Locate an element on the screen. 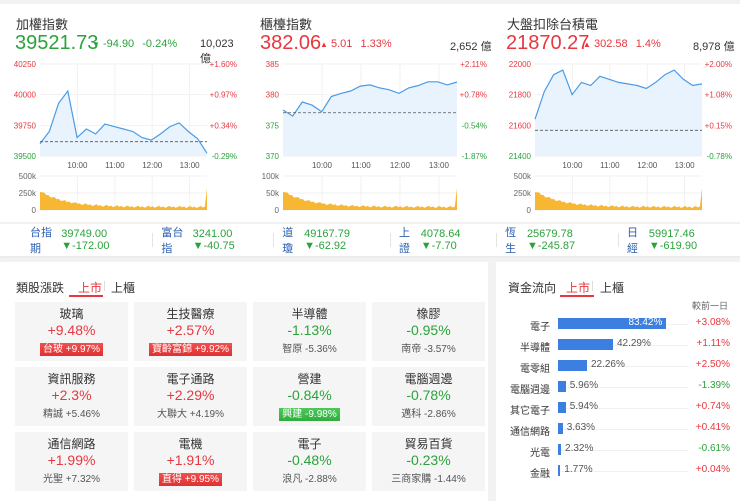 This screenshot has width=740, height=501. svg-text: 380 is located at coordinates (273, 95).